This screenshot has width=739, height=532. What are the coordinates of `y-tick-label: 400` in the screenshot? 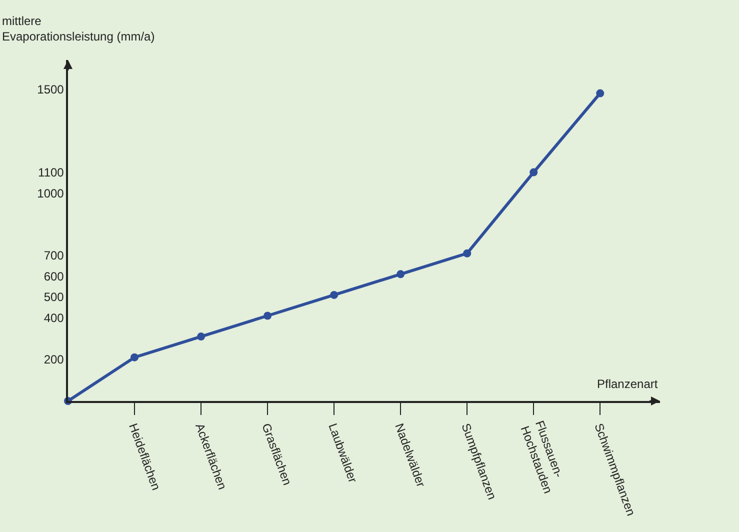 It's located at (54, 318).